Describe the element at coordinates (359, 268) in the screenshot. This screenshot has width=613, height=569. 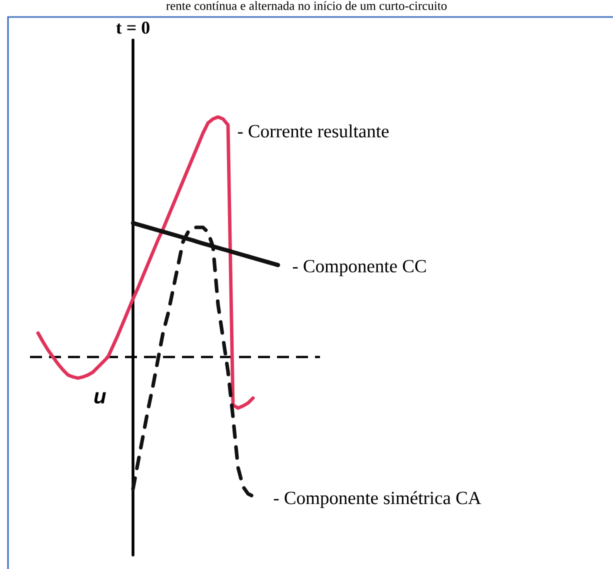
I see `series-label: - Componente CC` at that location.